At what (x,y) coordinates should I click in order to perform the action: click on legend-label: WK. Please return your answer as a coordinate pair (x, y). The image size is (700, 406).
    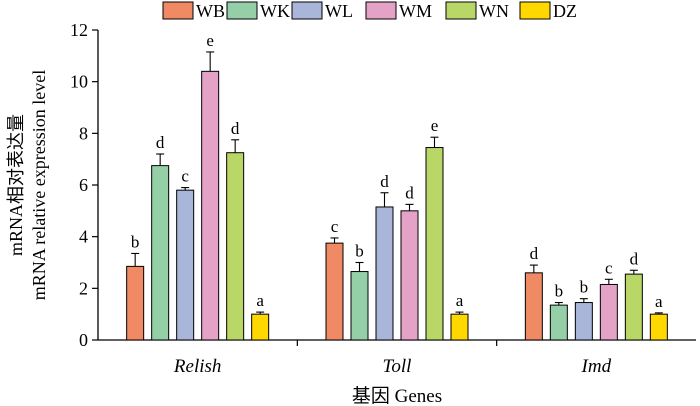
    Looking at the image, I should click on (275, 11).